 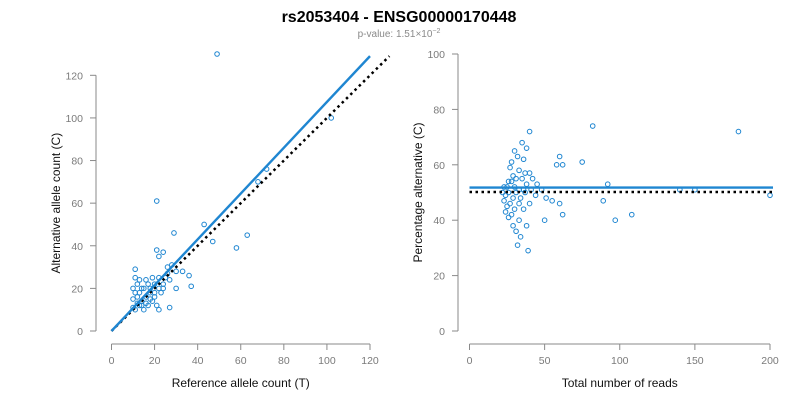 I want to click on y-axis-label: Percentage alternative (C), so click(x=418, y=192).